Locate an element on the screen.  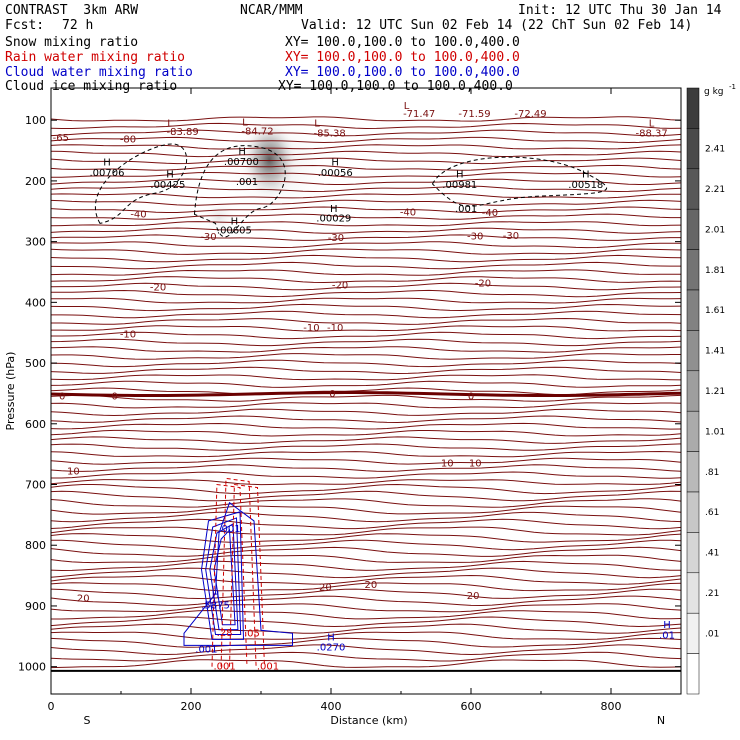
y-tick-label: 200 is located at coordinates (35, 181).